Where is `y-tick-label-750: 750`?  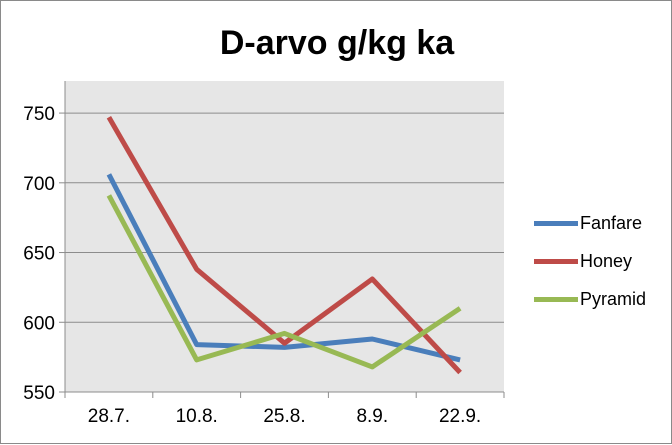
y-tick-label-750: 750 is located at coordinates (39, 114).